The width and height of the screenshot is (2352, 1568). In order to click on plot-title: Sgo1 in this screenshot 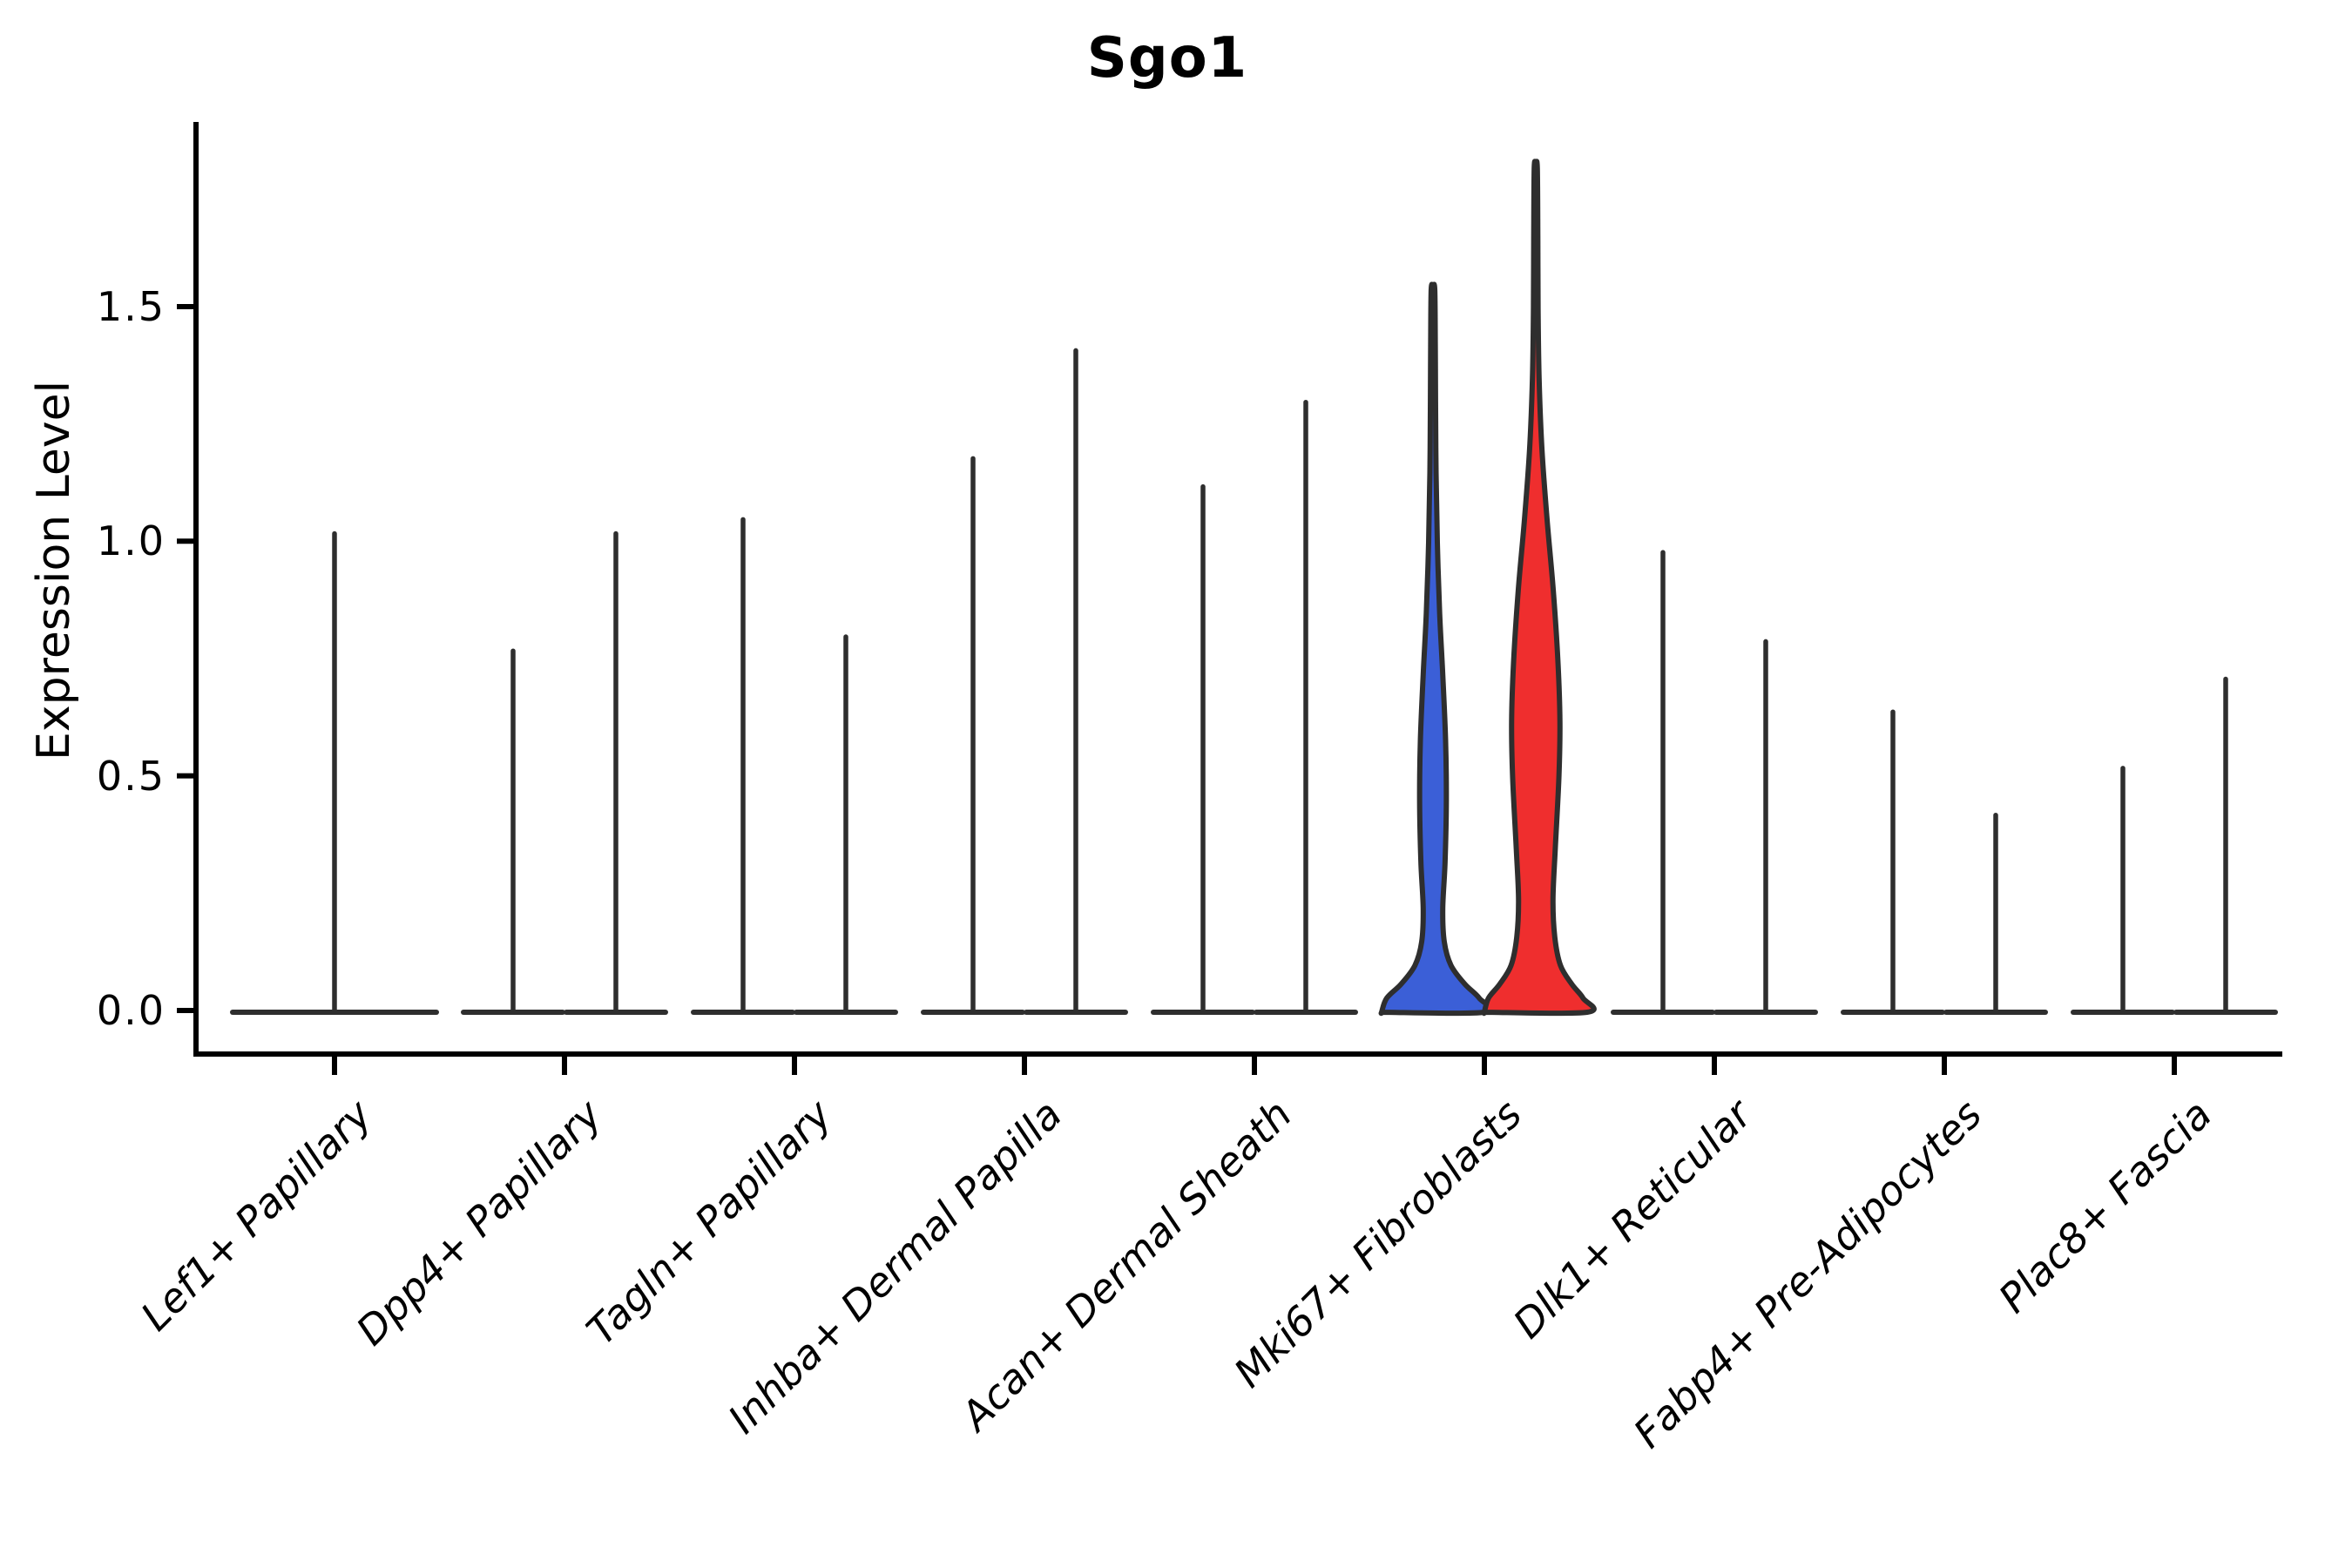, I will do `click(1167, 58)`.